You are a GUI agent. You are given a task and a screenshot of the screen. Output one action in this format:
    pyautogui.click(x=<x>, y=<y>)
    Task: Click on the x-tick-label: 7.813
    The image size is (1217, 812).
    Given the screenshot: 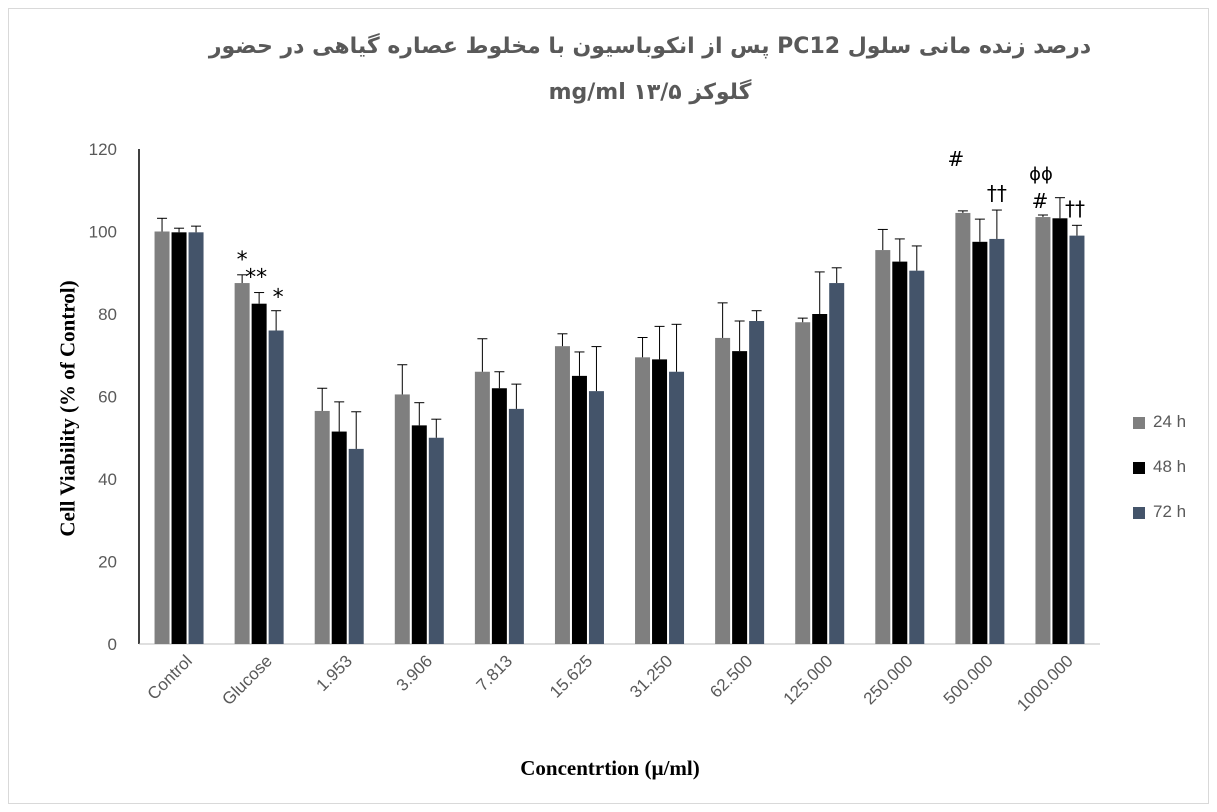 What is the action you would take?
    pyautogui.click(x=495, y=673)
    